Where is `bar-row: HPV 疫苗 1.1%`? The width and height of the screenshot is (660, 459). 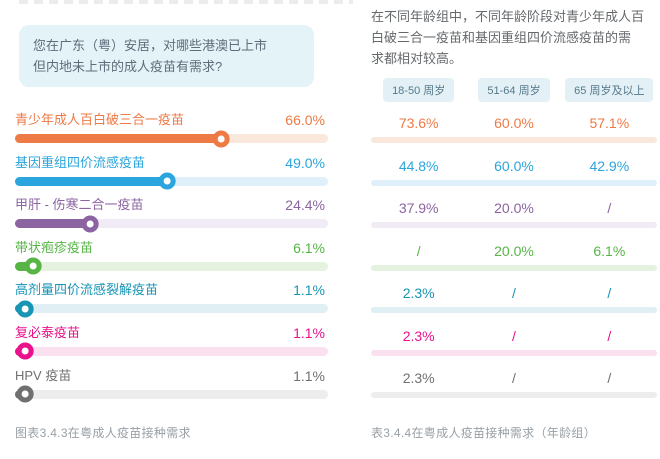 bar-row: HPV 疫苗 1.1% is located at coordinates (171, 384).